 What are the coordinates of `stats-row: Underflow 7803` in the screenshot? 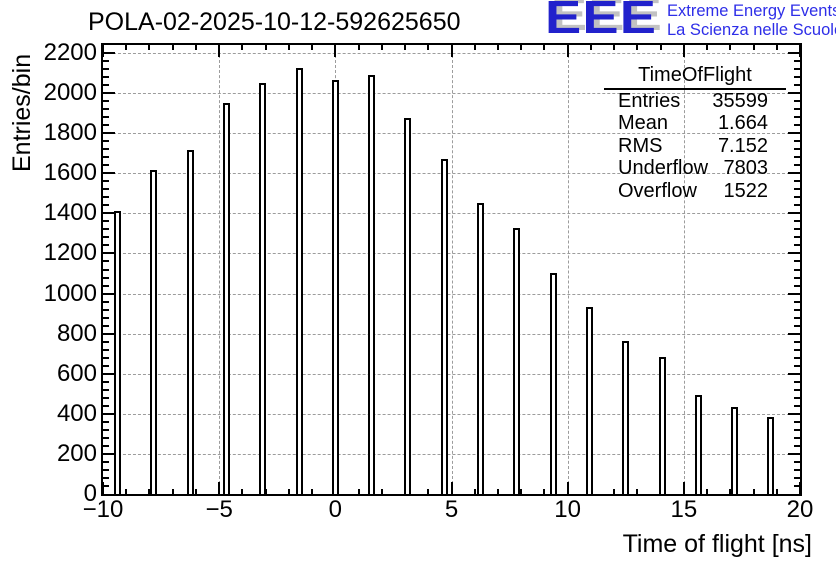 It's located at (695, 168).